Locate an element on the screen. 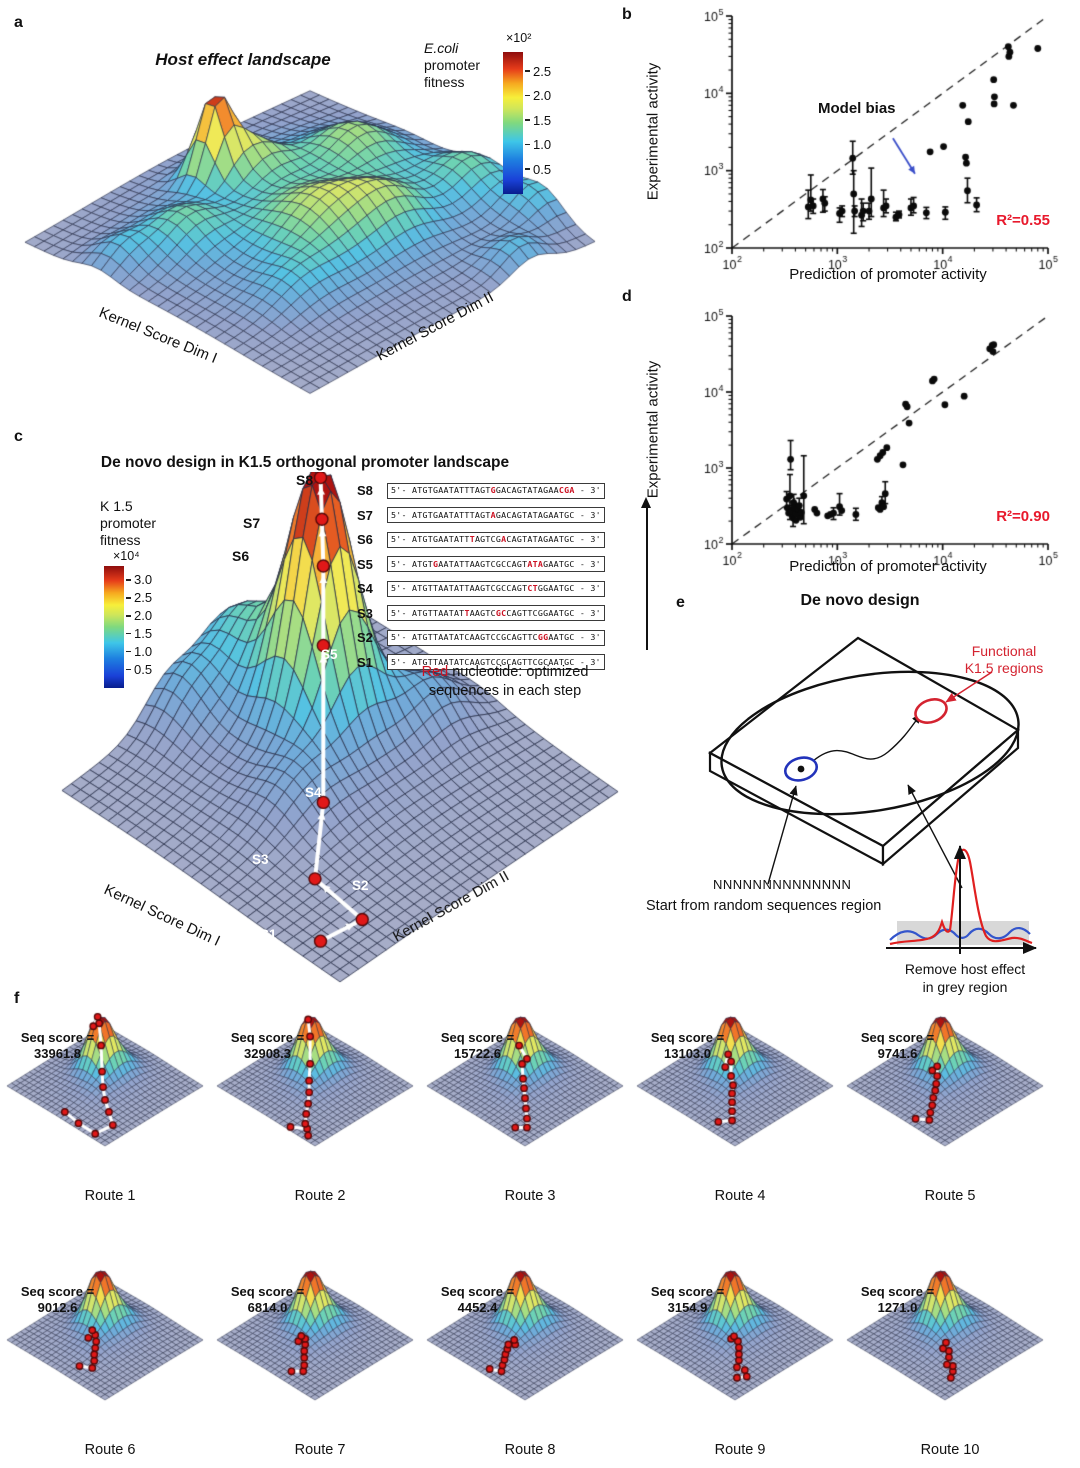 This screenshot has width=1080, height=1468. panel-b-ylabel: Experimental activity is located at coordinates (653, 131).